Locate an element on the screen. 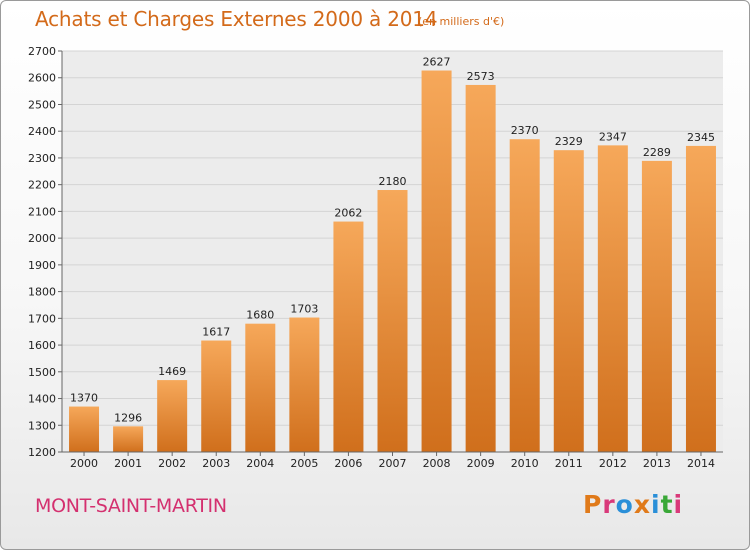 The width and height of the screenshot is (750, 550). y-tick-label: 1700 is located at coordinates (42, 318).